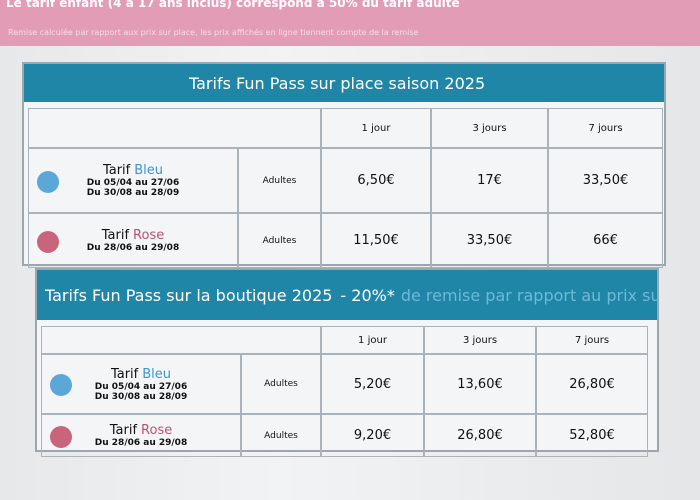 This screenshot has width=700, height=500. Describe the element at coordinates (605, 240) in the screenshot. I see `price: 66€` at that location.